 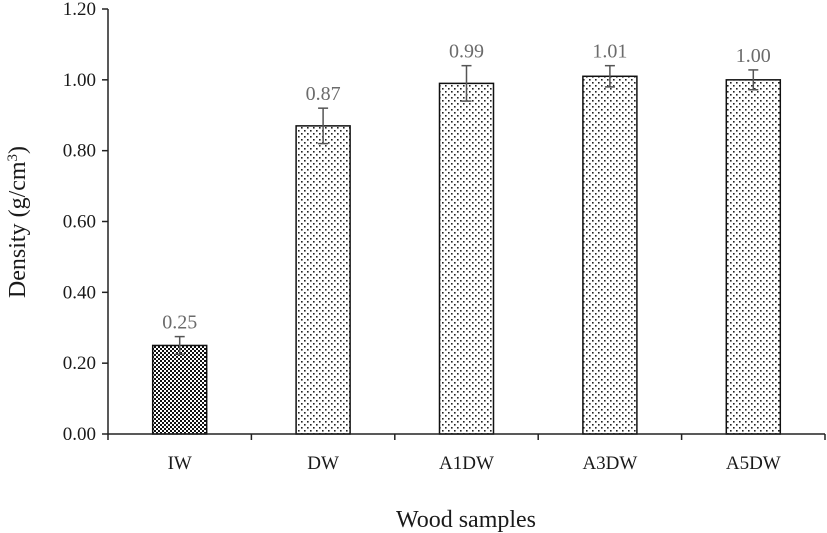 What do you see at coordinates (79, 10) in the screenshot?
I see `y-tick-label: 1.20` at bounding box center [79, 10].